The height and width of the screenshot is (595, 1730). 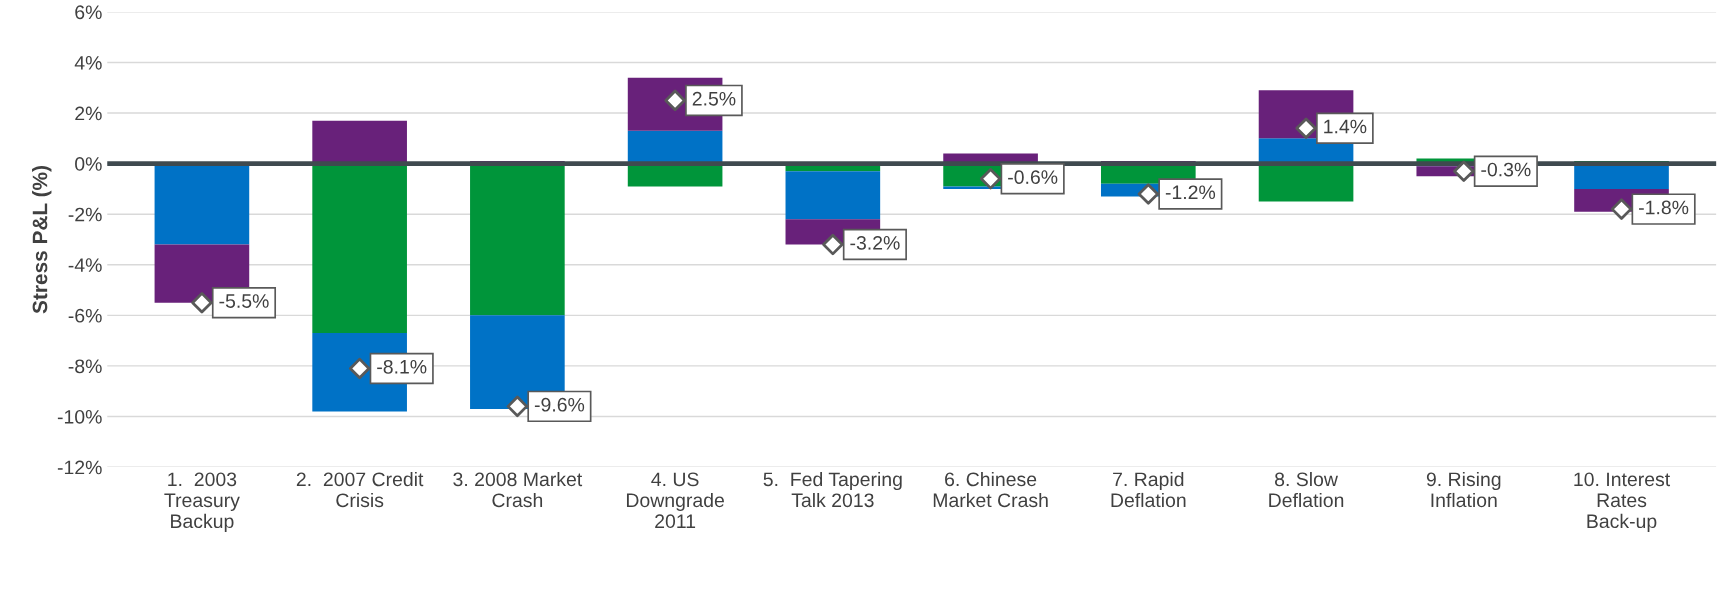 I want to click on data-label: 2.5%, so click(x=714, y=98).